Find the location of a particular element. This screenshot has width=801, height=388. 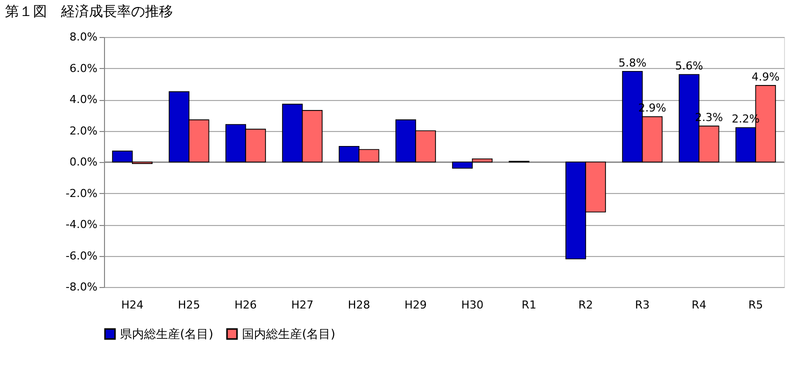

y-tick-label: 4.0% is located at coordinates (84, 99).